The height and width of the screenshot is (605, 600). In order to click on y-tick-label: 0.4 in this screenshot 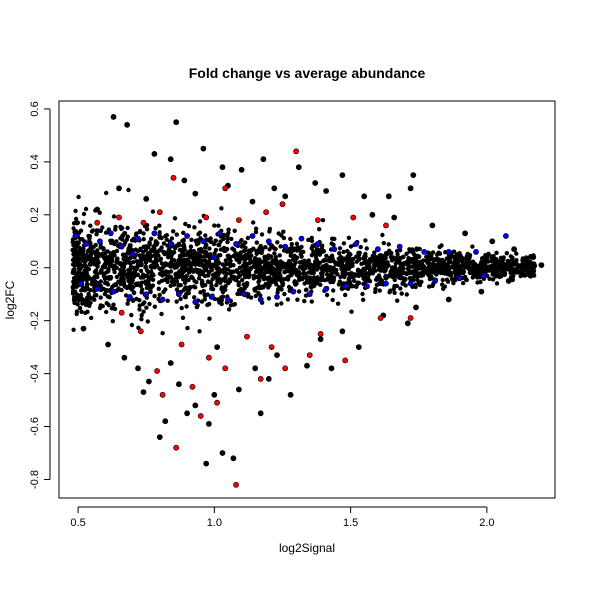, I will do `click(35, 161)`.